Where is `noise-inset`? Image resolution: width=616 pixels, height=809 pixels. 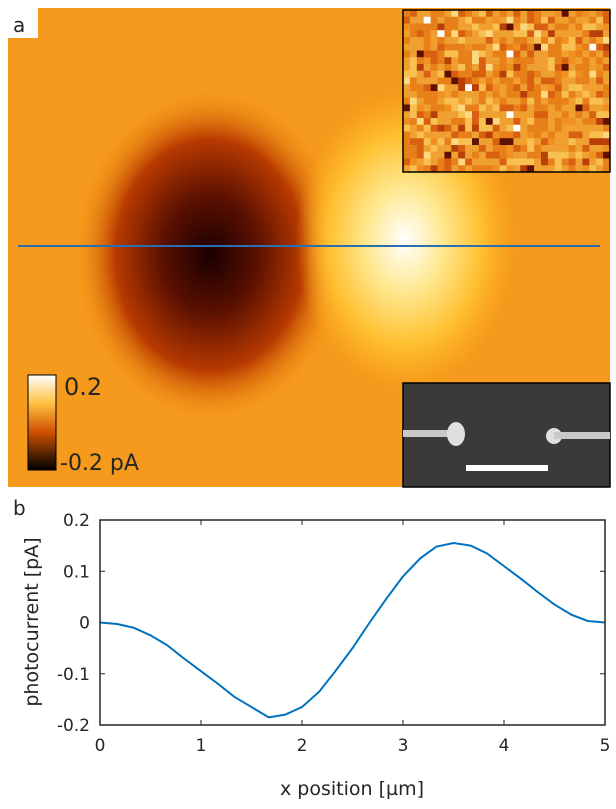 noise-inset is located at coordinates (507, 91).